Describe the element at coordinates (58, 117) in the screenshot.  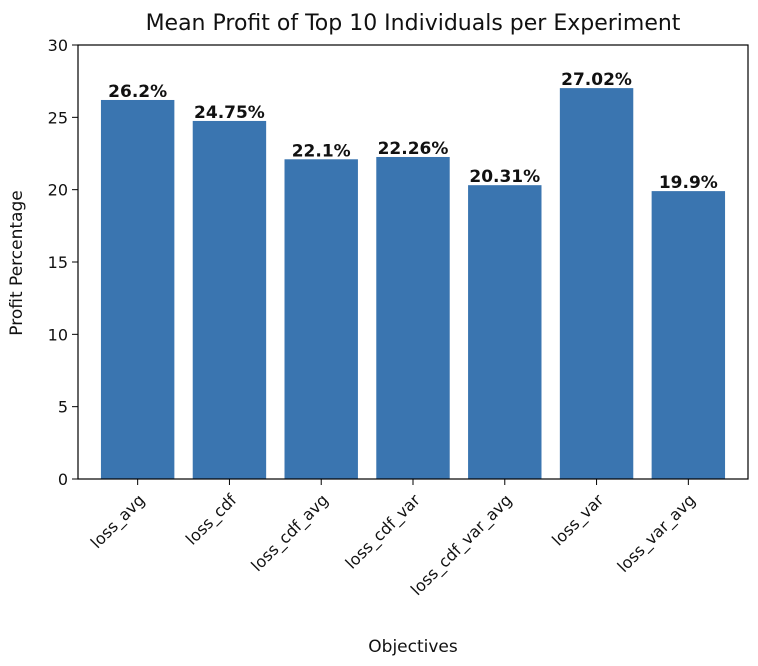
I see `y-tick-label: 25` at that location.